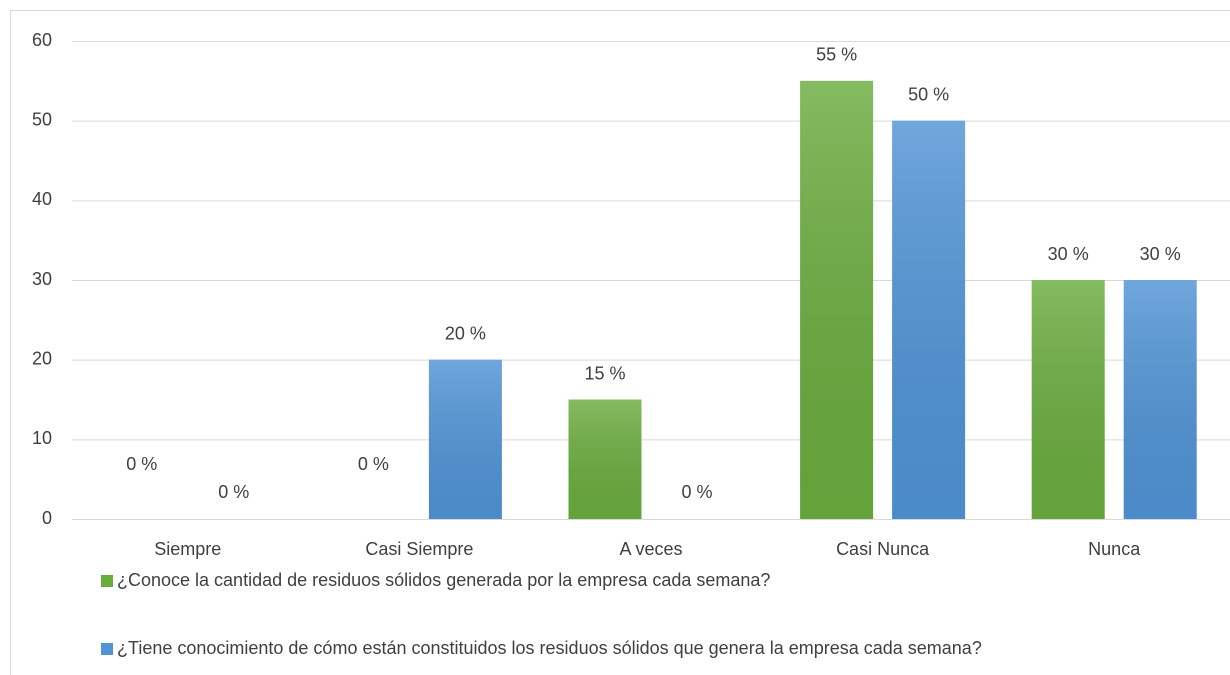 The height and width of the screenshot is (675, 1230). Describe the element at coordinates (47, 518) in the screenshot. I see `y-tick-label: 0` at that location.